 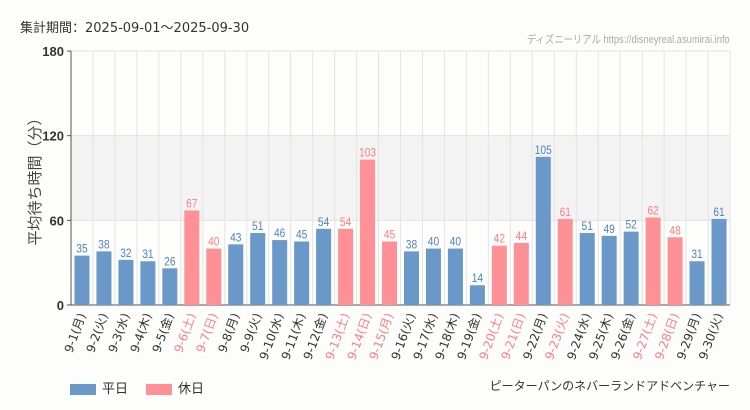 What do you see at coordinates (175, 387) in the screenshot?
I see `legend-holiday: 休日` at bounding box center [175, 387].